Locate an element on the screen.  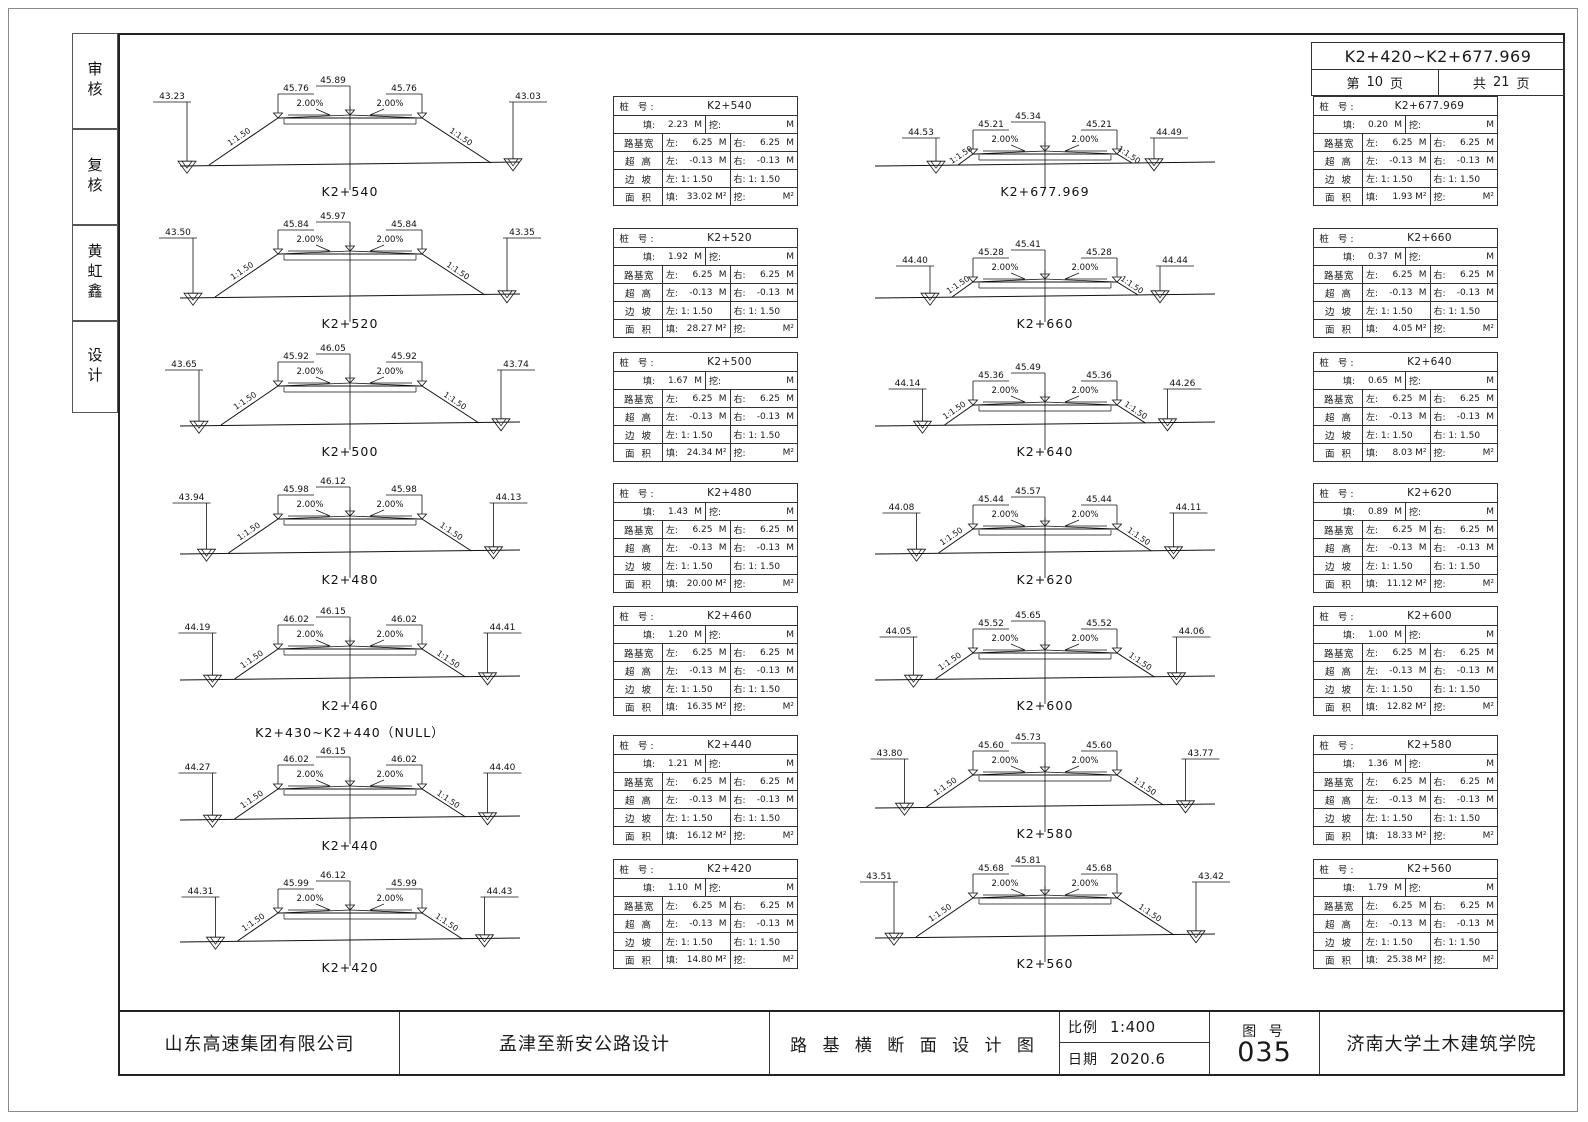
station-value: K2+600 is located at coordinates (1429, 616).